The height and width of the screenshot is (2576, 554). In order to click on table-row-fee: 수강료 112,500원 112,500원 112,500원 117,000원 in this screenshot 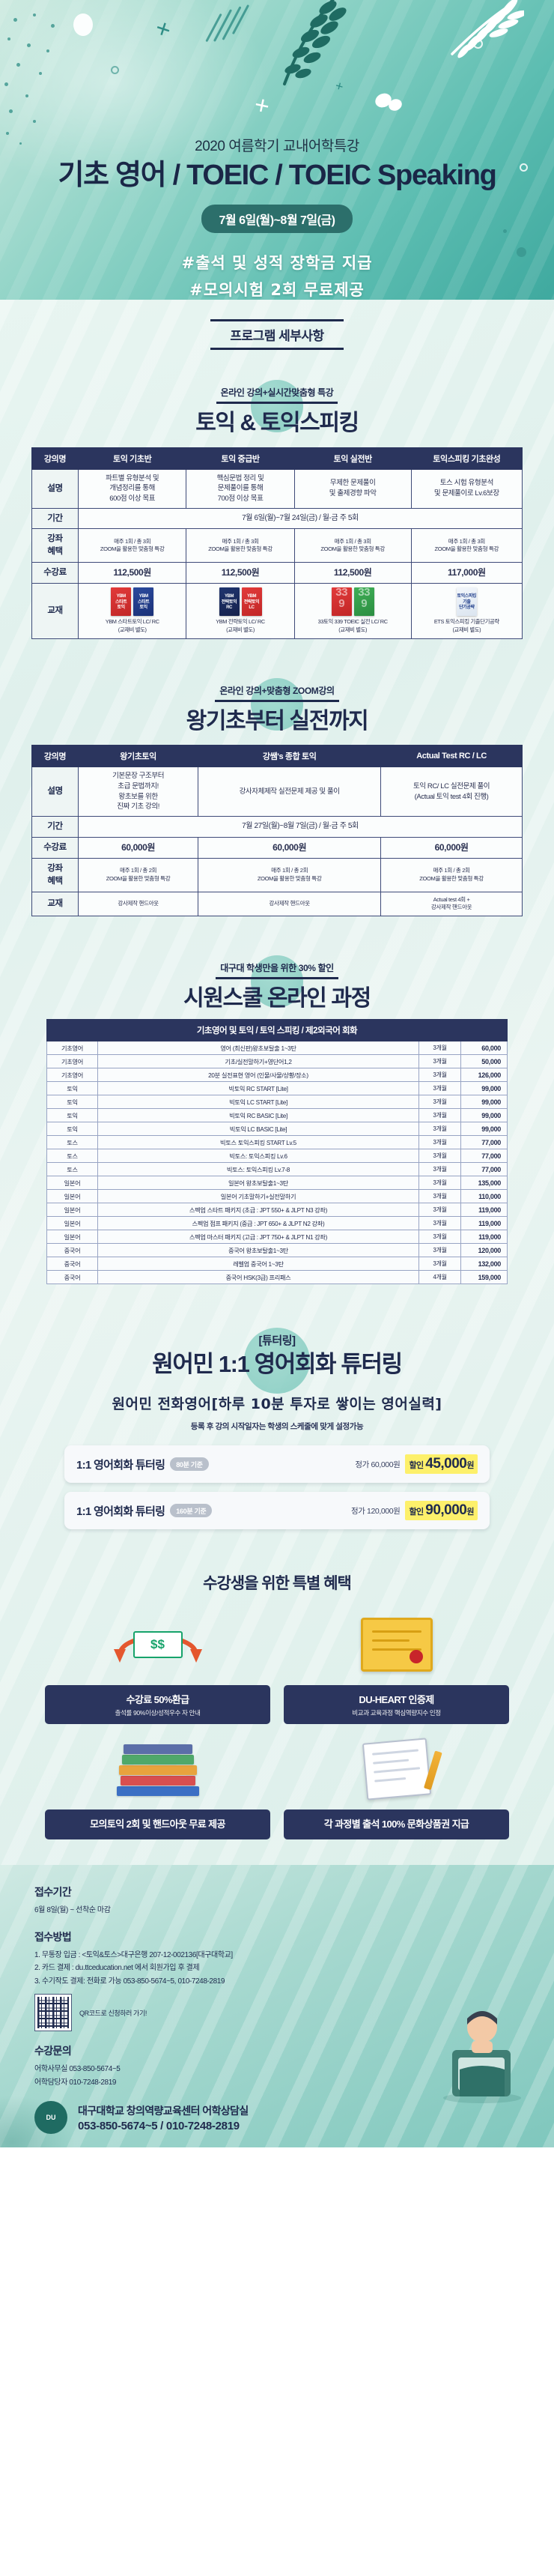, I will do `click(277, 572)`.